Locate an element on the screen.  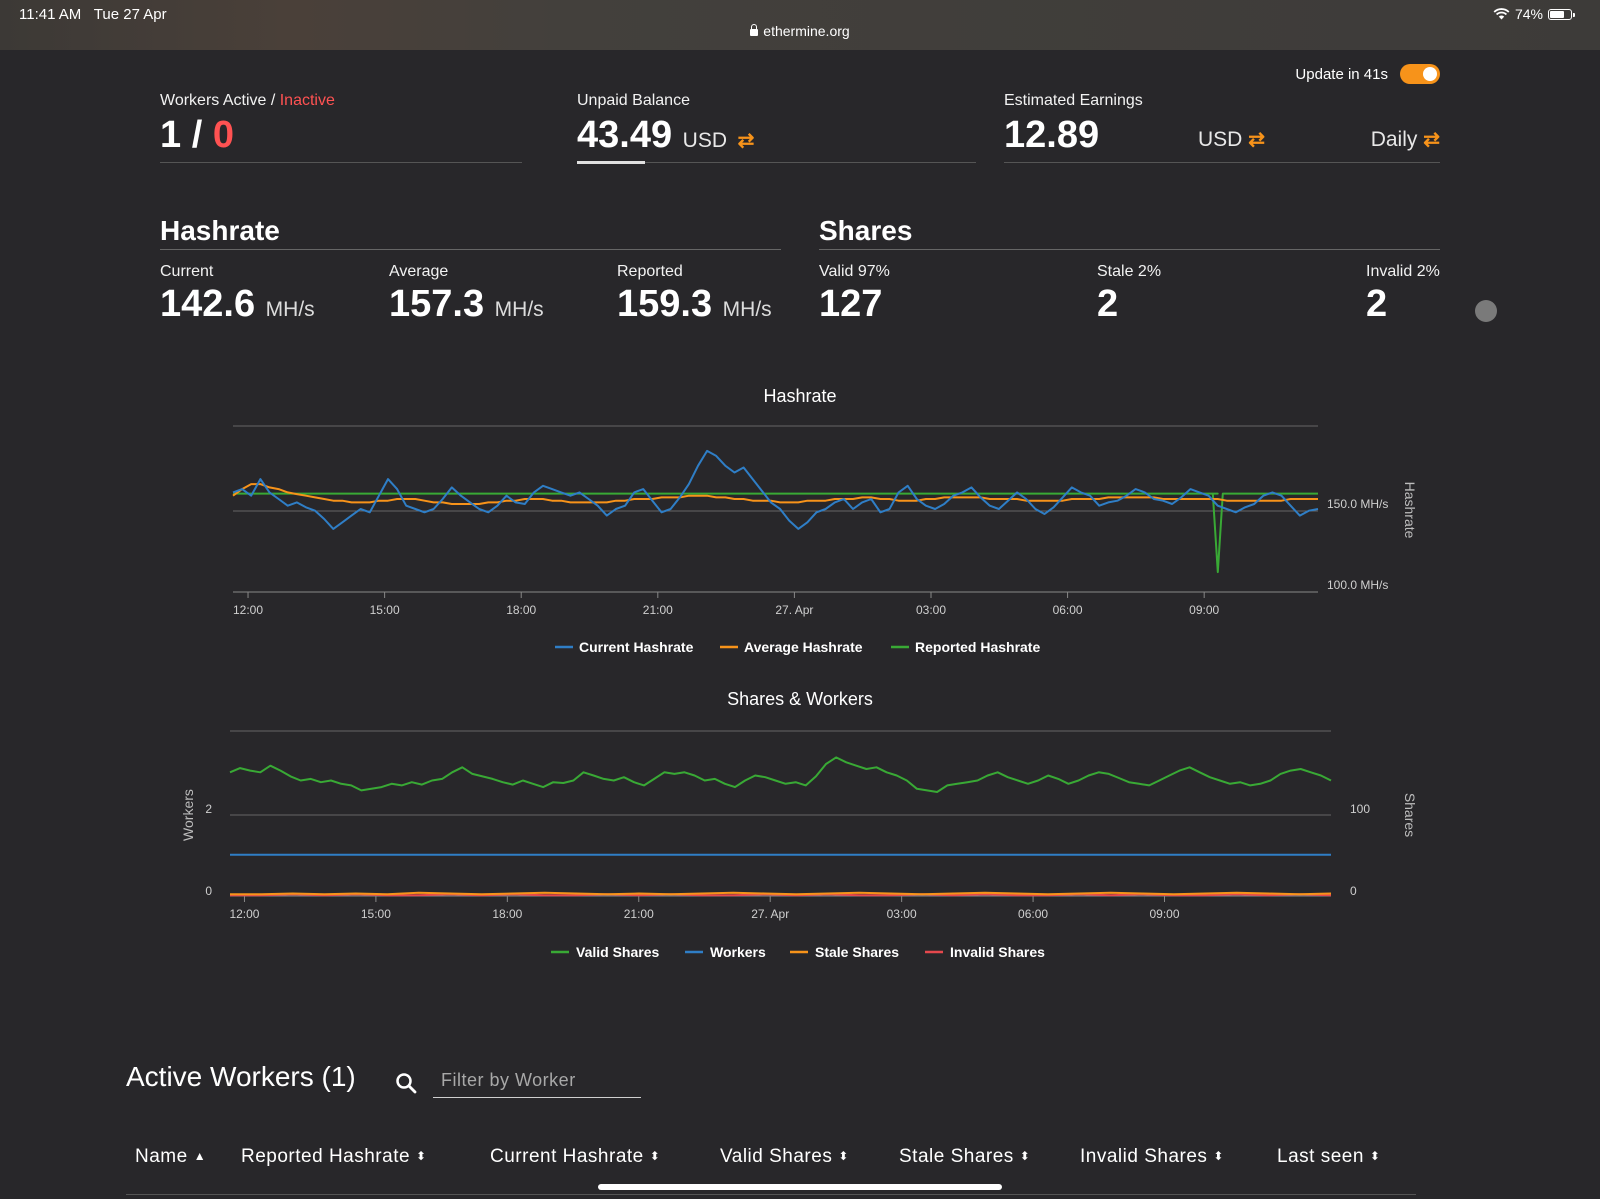
y-right-tick: 0 is located at coordinates (1353, 891).